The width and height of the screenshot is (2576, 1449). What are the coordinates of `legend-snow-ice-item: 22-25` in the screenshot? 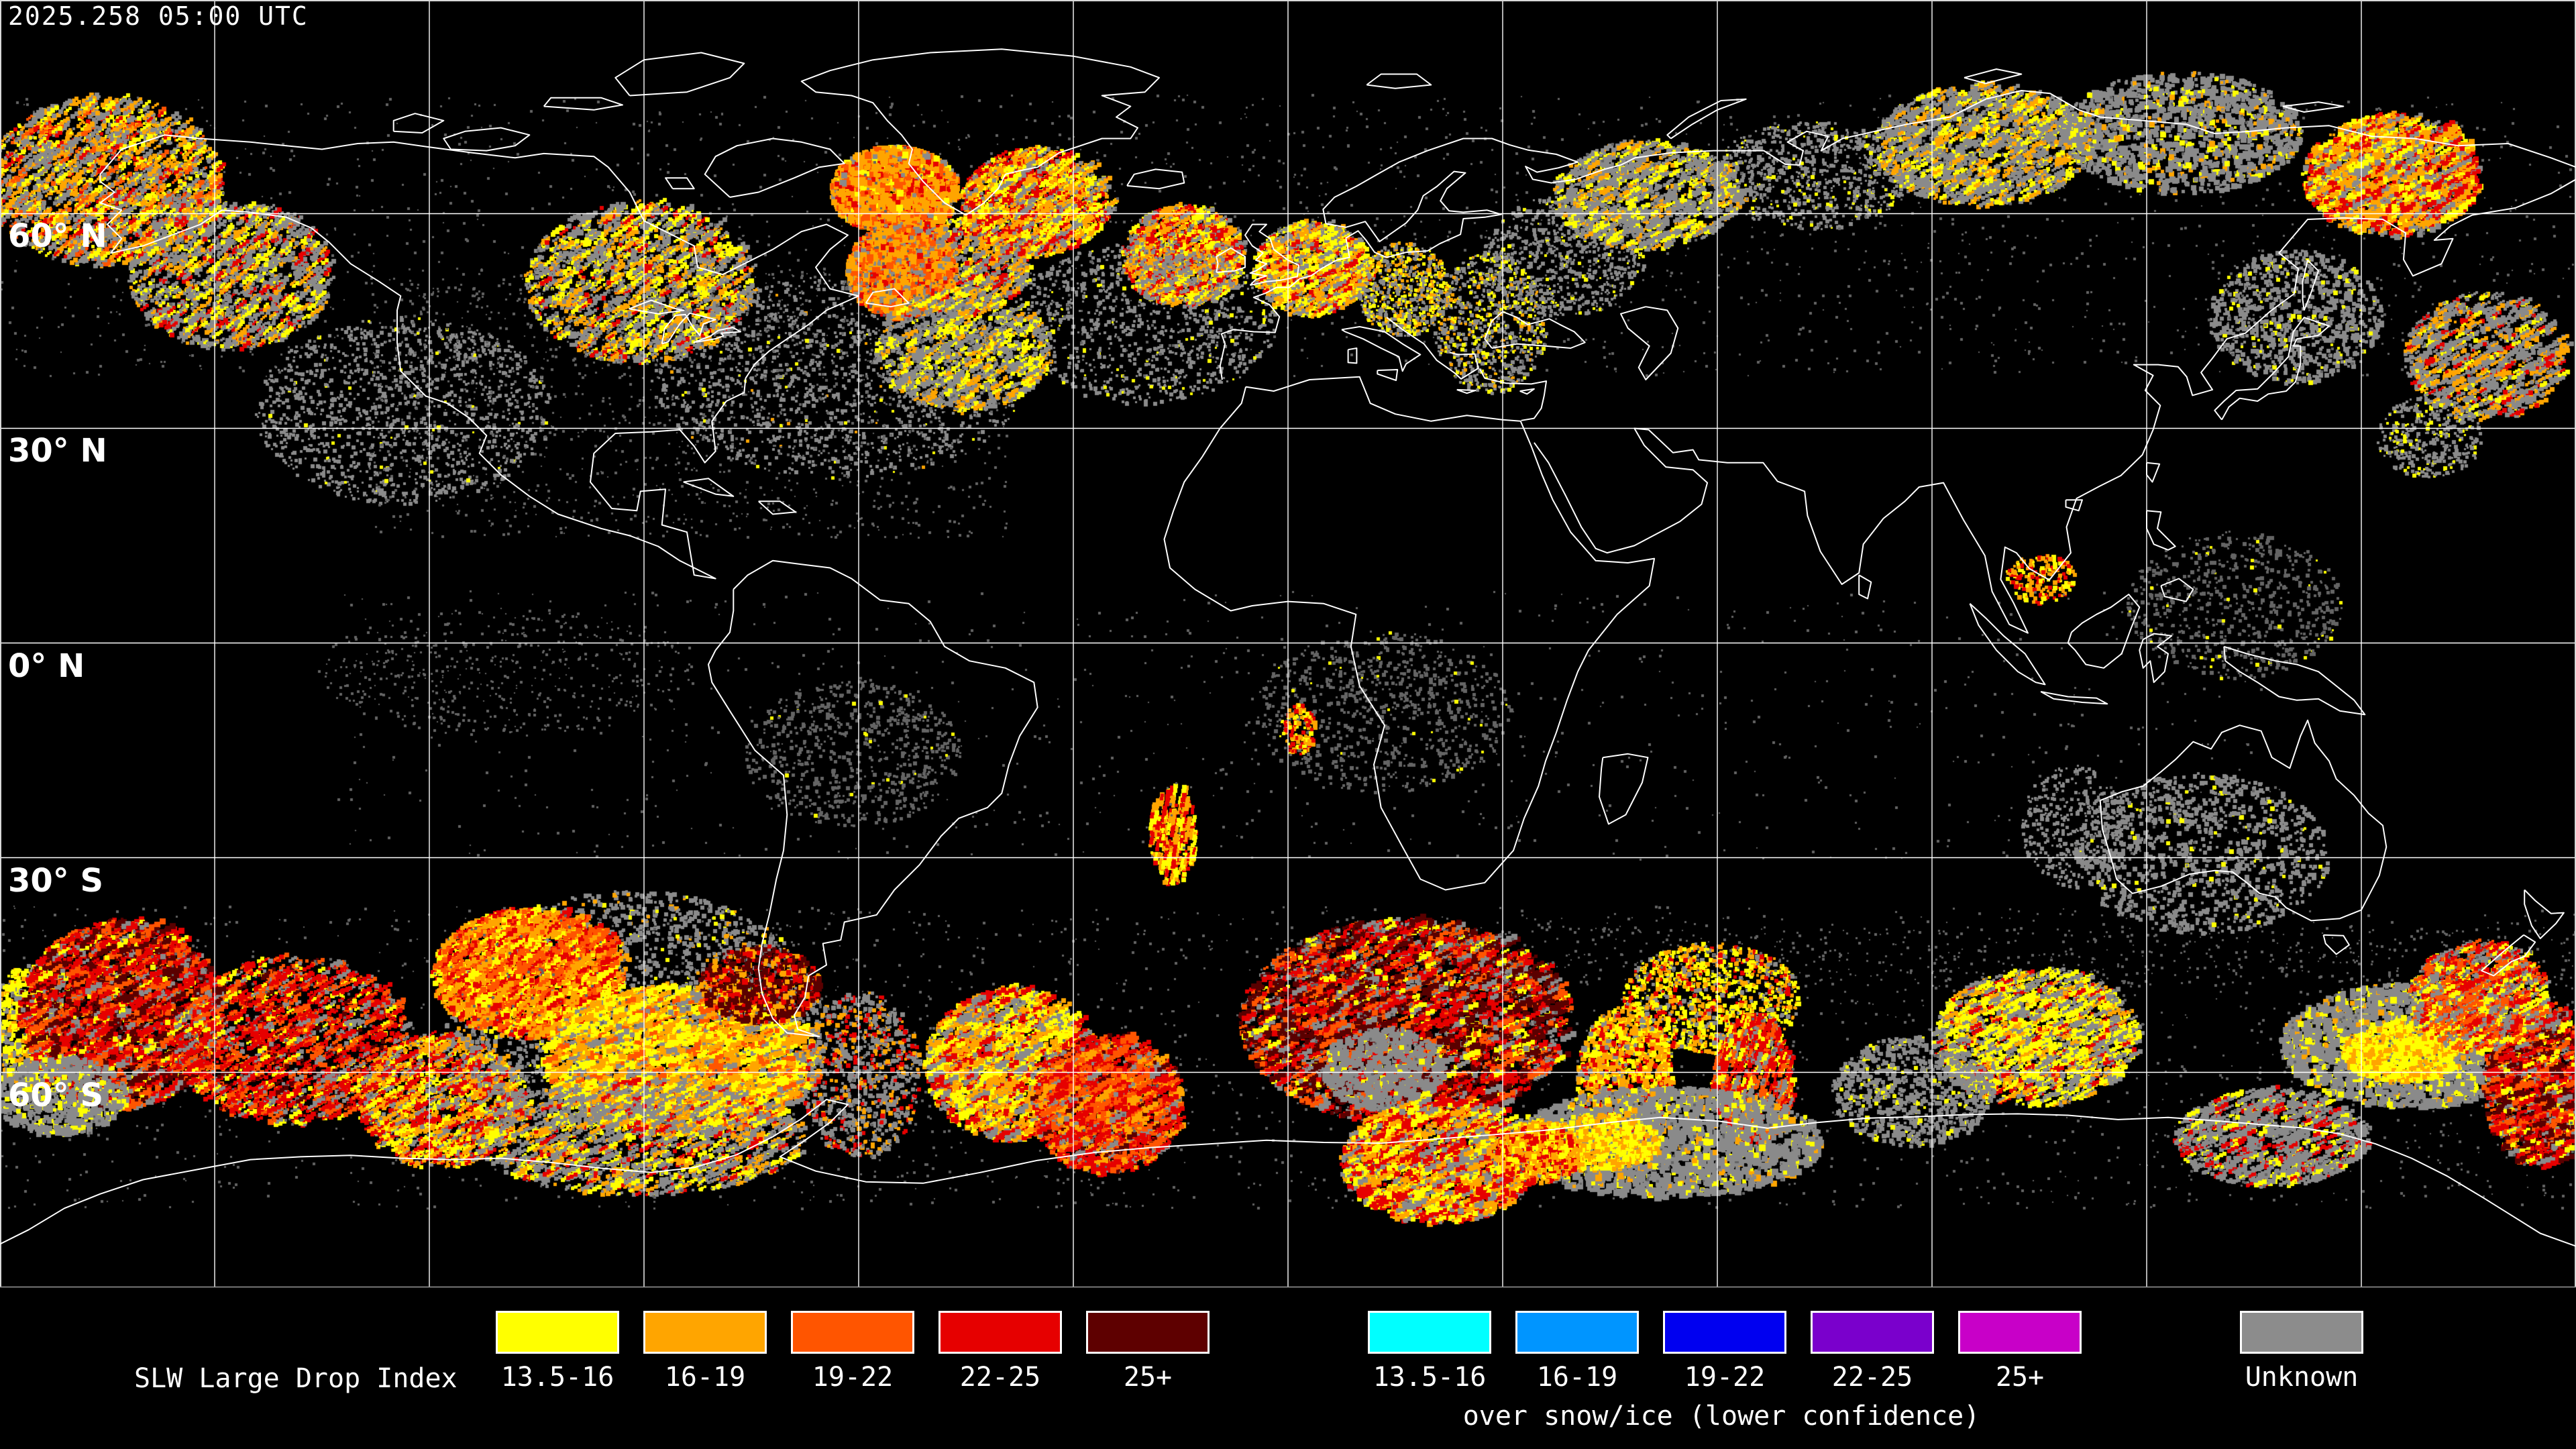 It's located at (1872, 1352).